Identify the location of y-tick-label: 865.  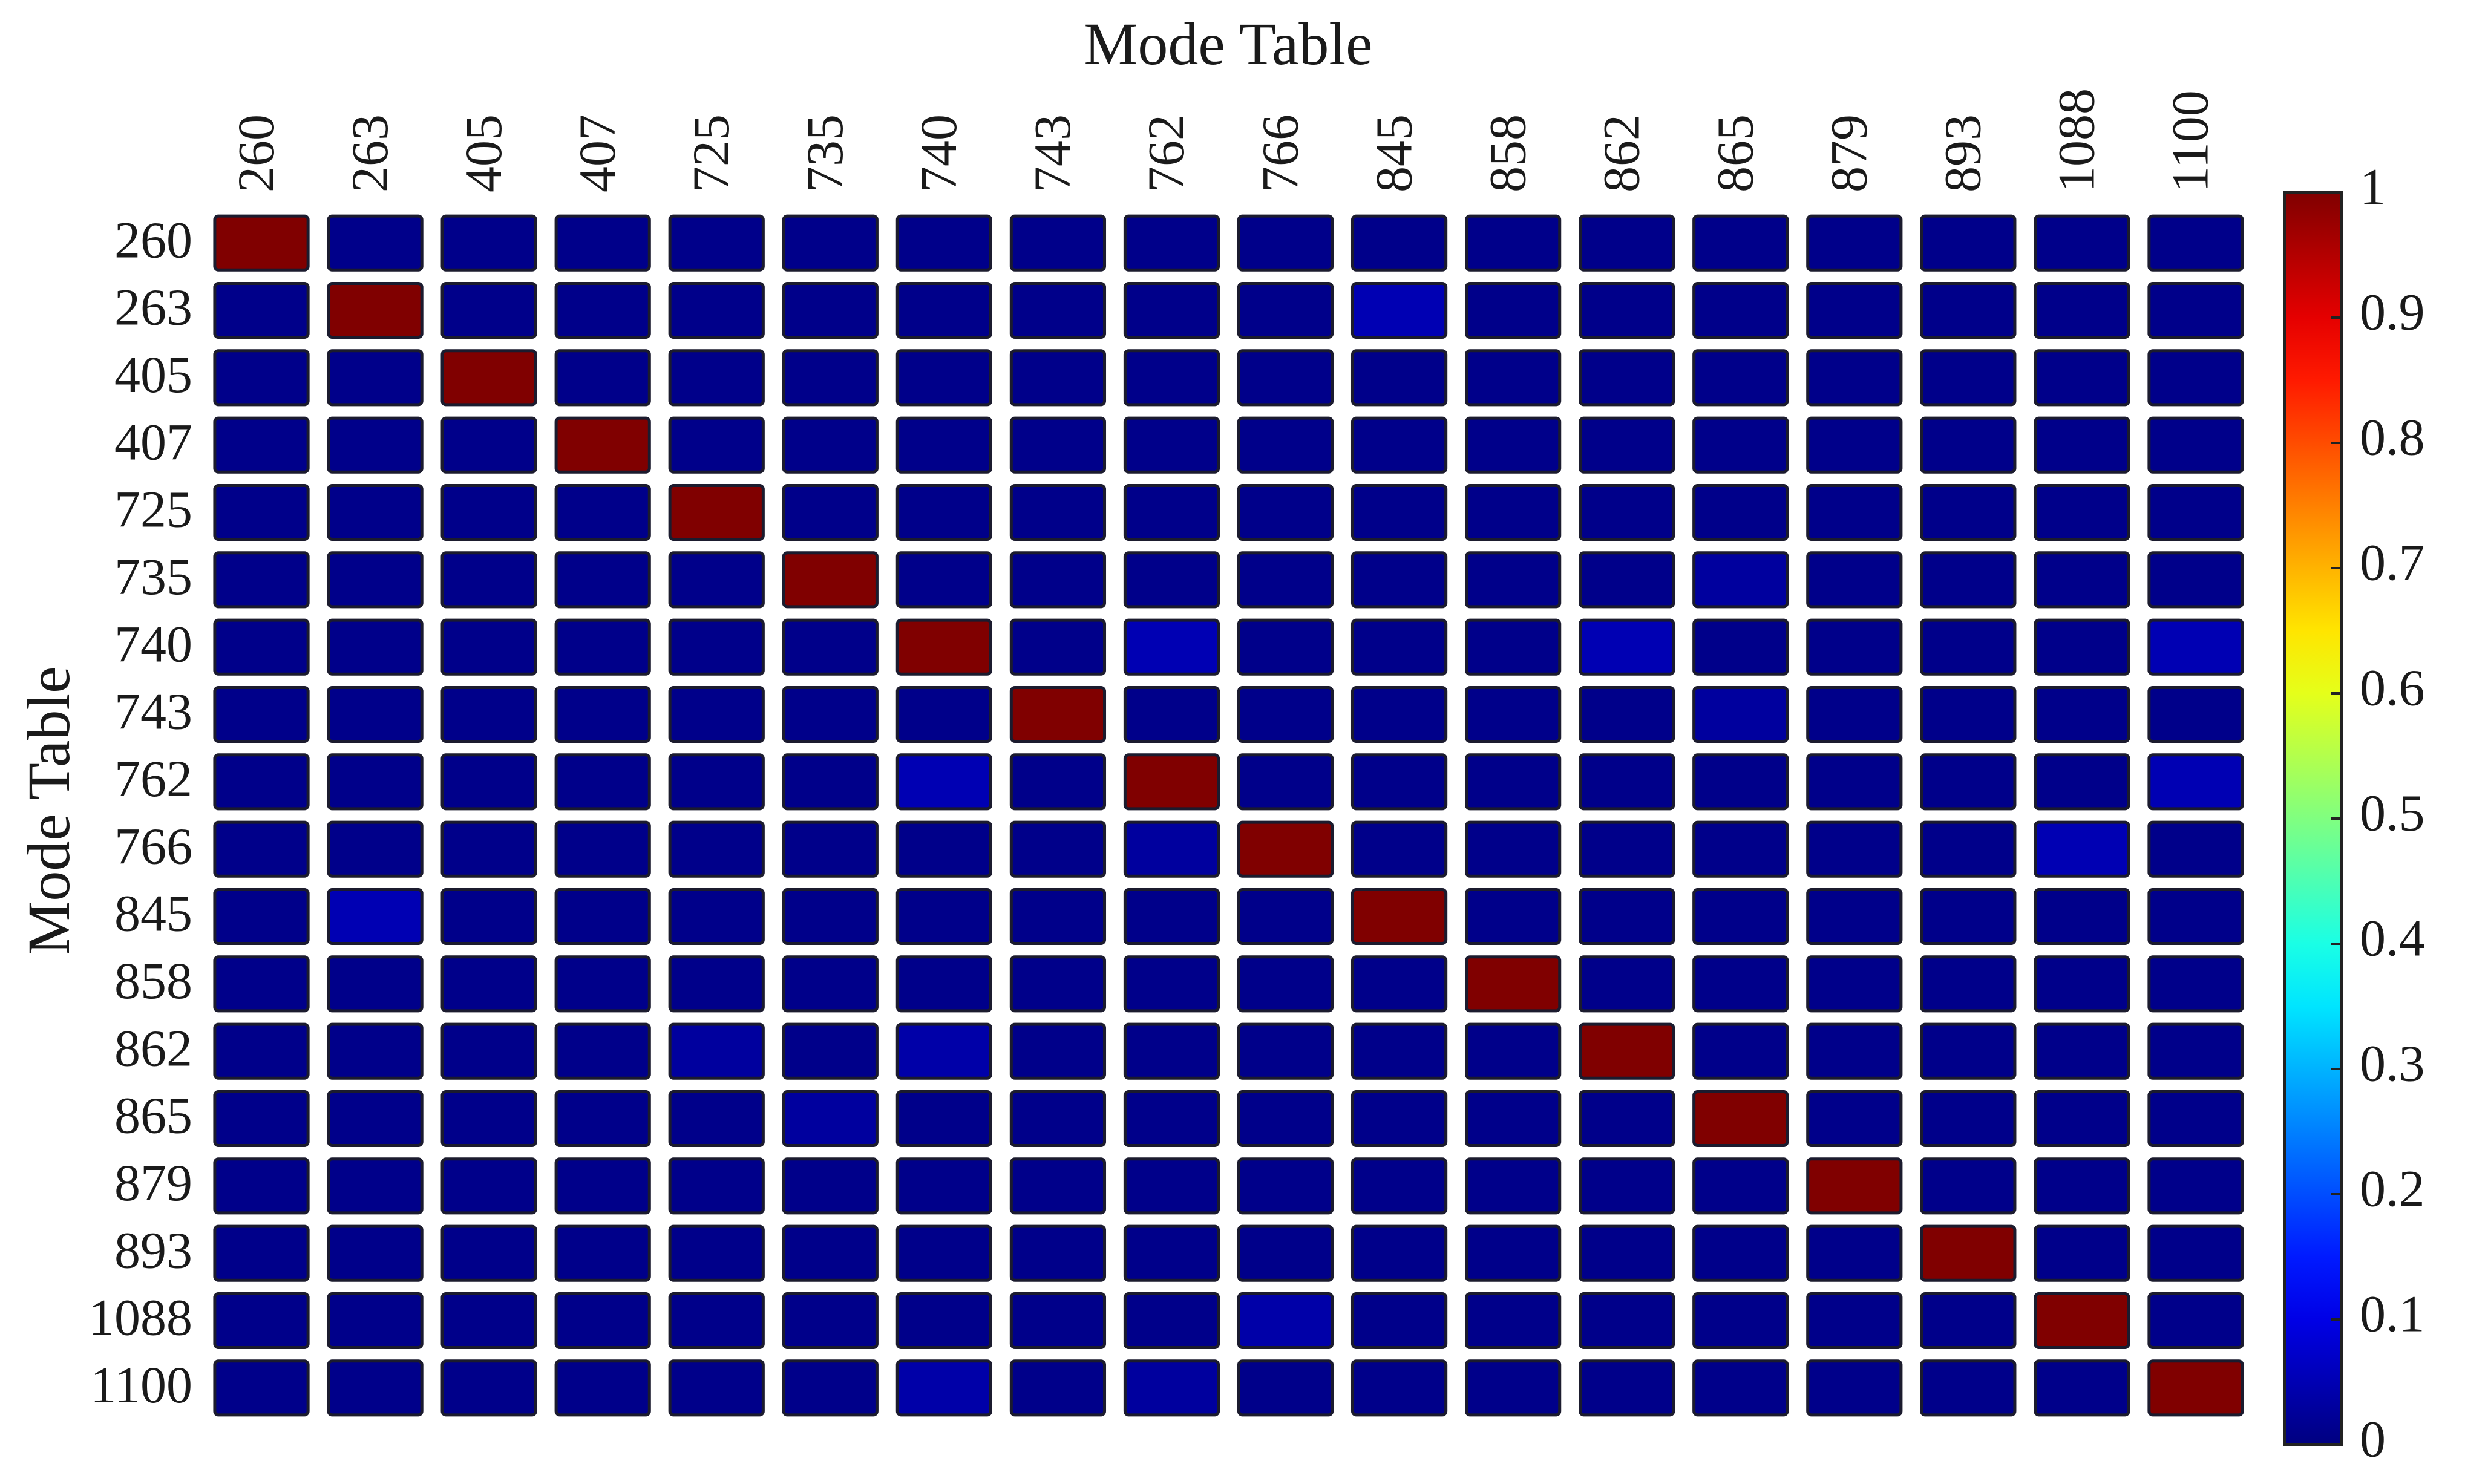
(153, 1116).